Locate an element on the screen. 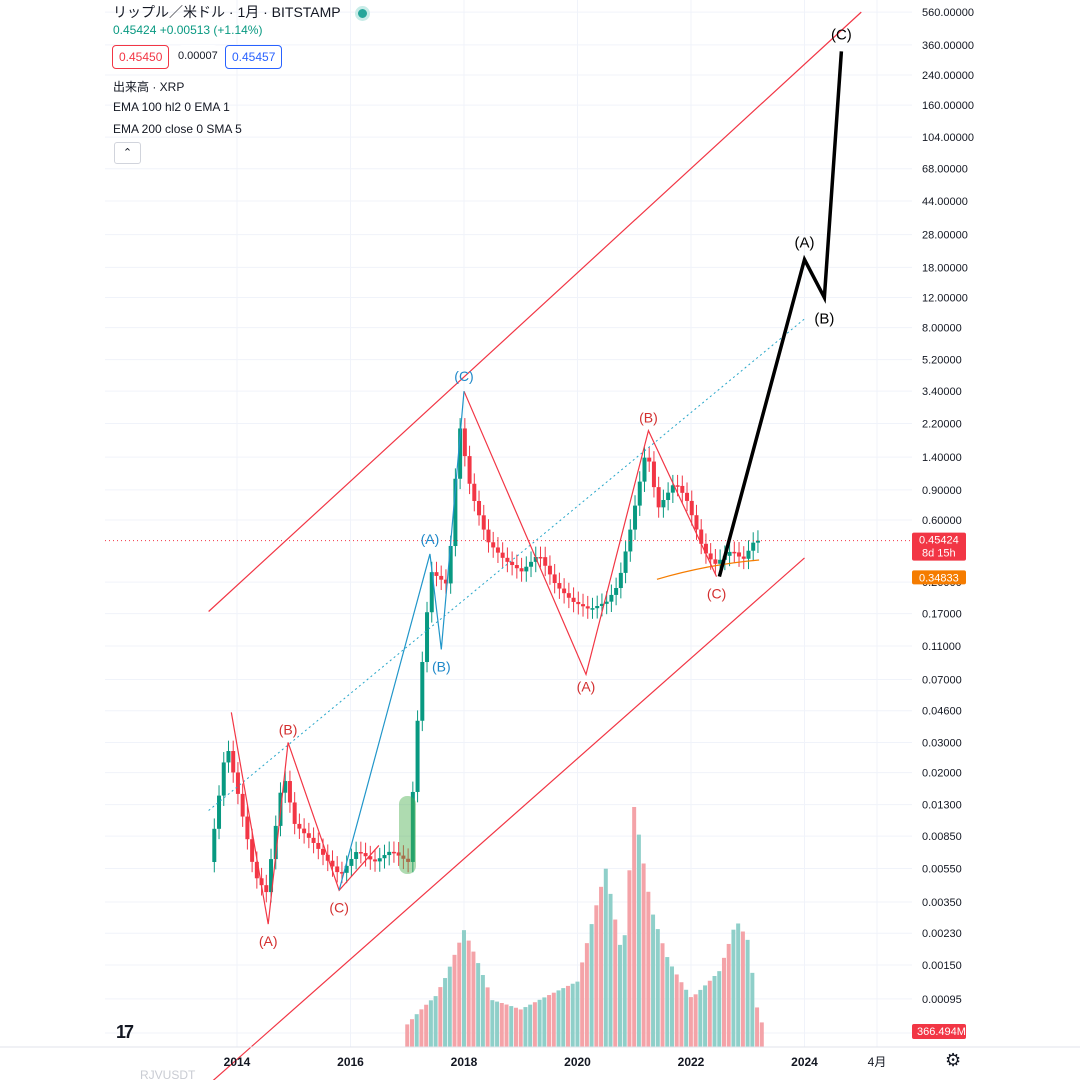  buy-button: 0.45457 is located at coordinates (254, 57).